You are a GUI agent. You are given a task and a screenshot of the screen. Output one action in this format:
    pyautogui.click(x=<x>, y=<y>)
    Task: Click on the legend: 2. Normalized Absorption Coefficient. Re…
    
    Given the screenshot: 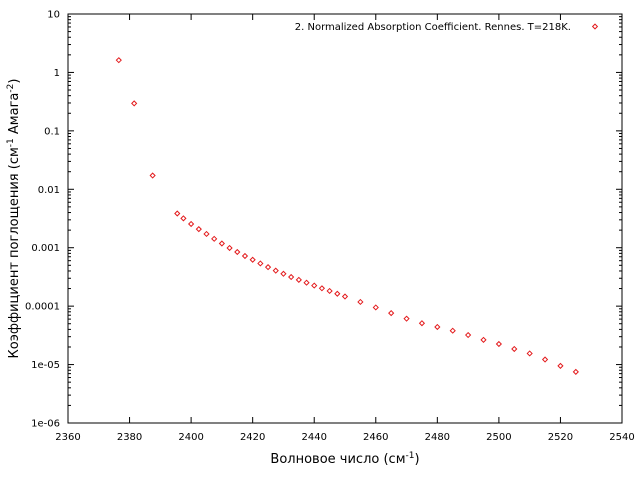 What is the action you would take?
    pyautogui.click(x=447, y=27)
    